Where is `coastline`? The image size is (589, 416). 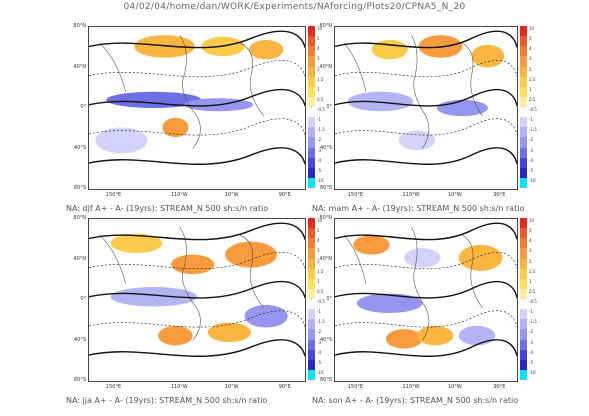 coastline is located at coordinates (182, 91).